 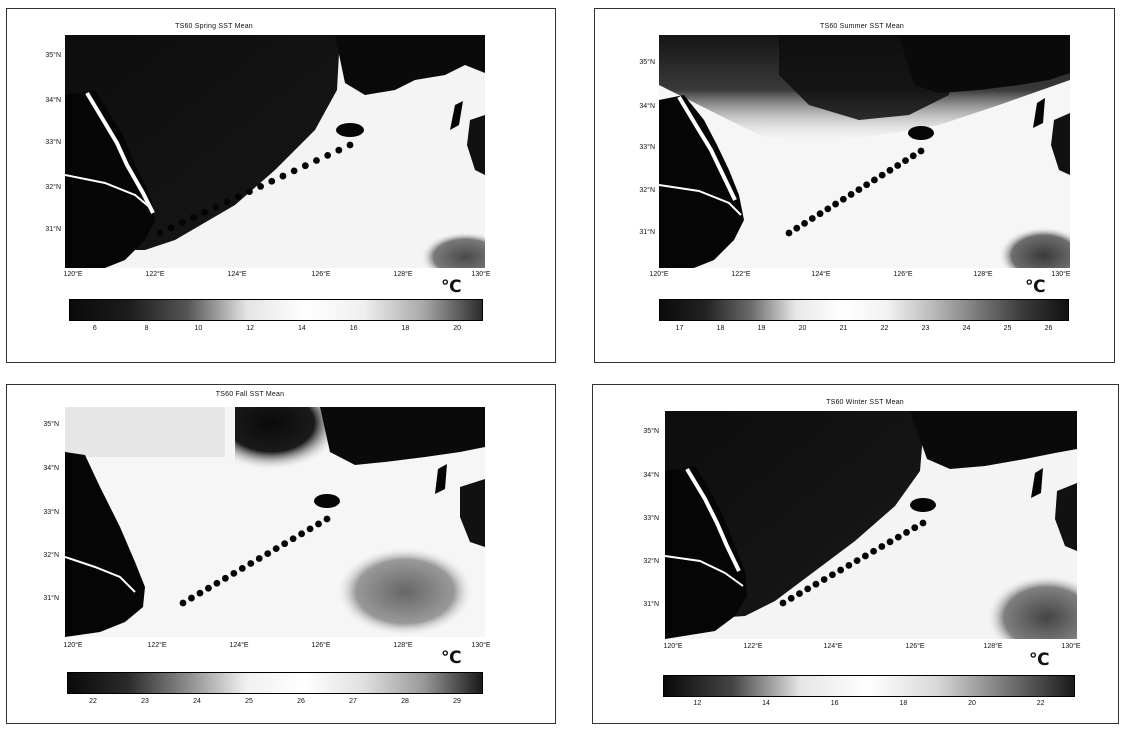 I want to click on colorbar-tick-label: 14, so click(x=766, y=703).